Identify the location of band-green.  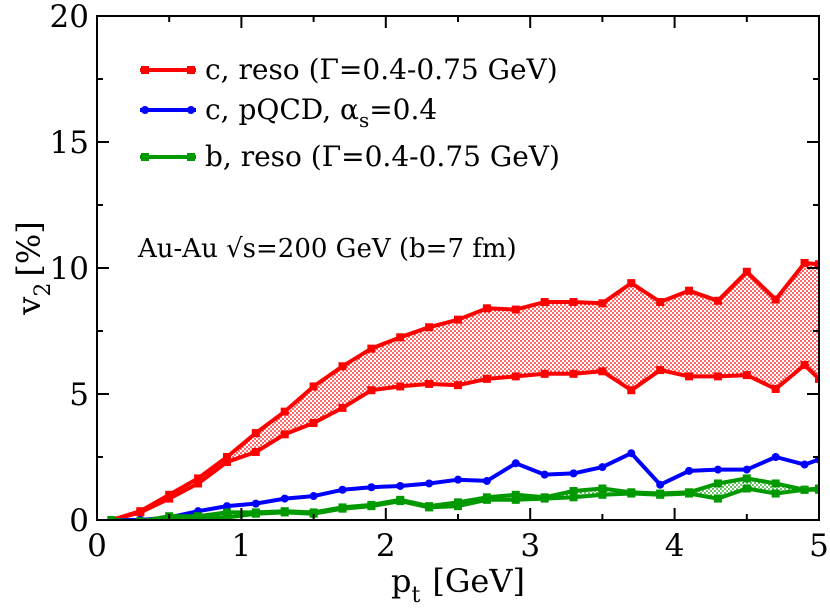
(465, 499).